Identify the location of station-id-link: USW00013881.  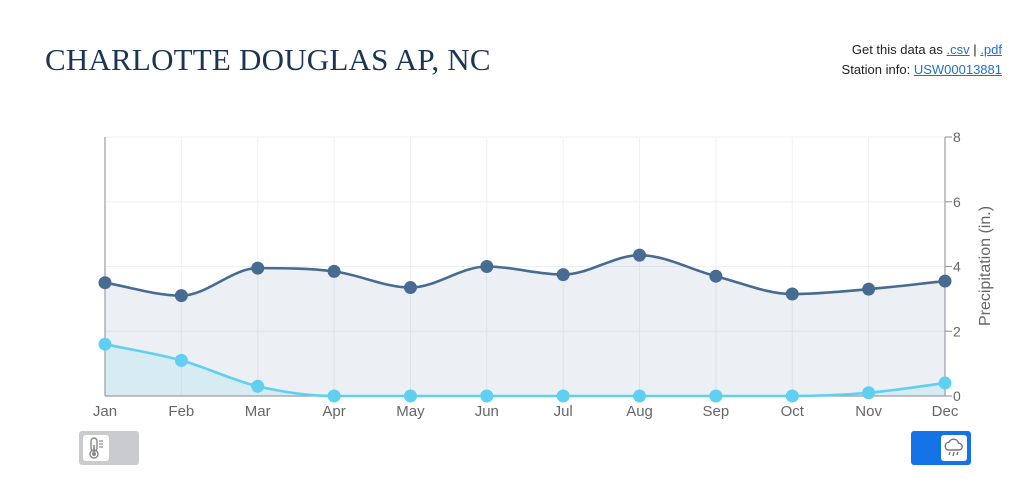
(957, 69).